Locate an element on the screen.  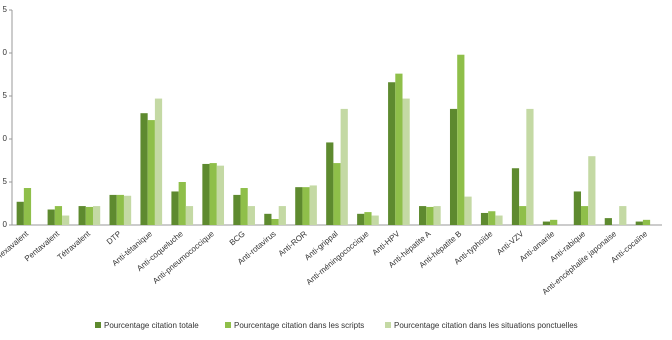
legend-label: Pourcentage citation totale is located at coordinates (151, 325).